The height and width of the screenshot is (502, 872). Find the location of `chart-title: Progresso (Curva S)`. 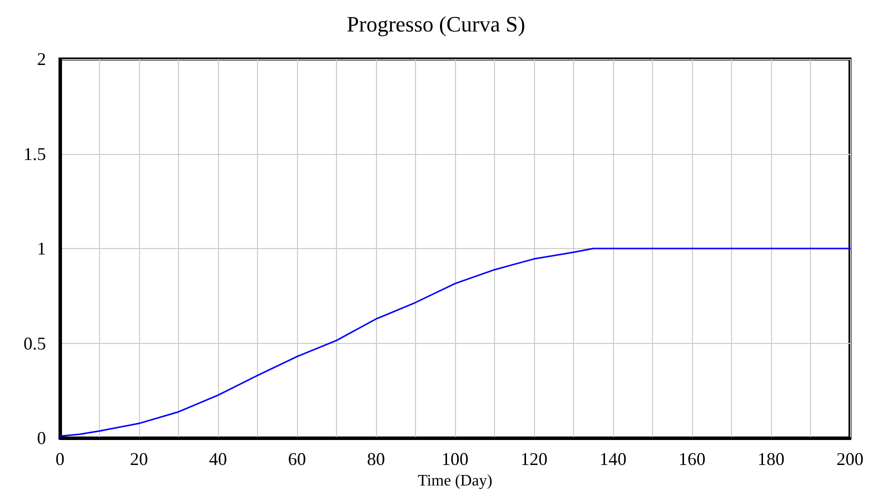

chart-title: Progresso (Curva S) is located at coordinates (436, 24).